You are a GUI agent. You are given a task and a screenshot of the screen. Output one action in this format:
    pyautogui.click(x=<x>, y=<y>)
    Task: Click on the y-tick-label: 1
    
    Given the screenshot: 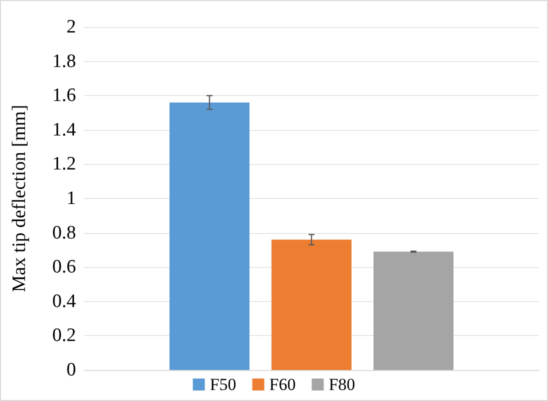 What is the action you would take?
    pyautogui.click(x=71, y=198)
    